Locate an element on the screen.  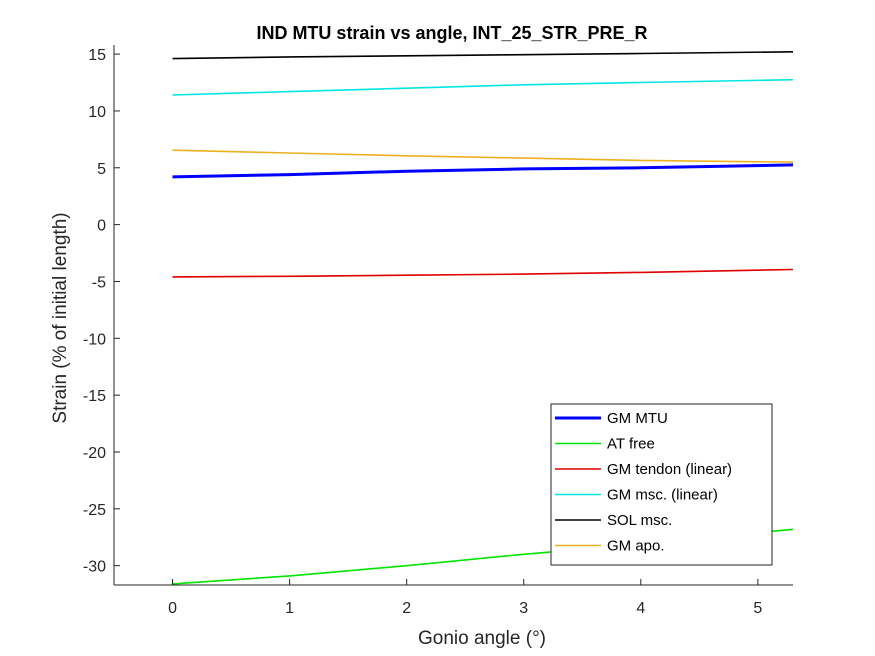
x-axis-label: Gonio angle (°) is located at coordinates (482, 638).